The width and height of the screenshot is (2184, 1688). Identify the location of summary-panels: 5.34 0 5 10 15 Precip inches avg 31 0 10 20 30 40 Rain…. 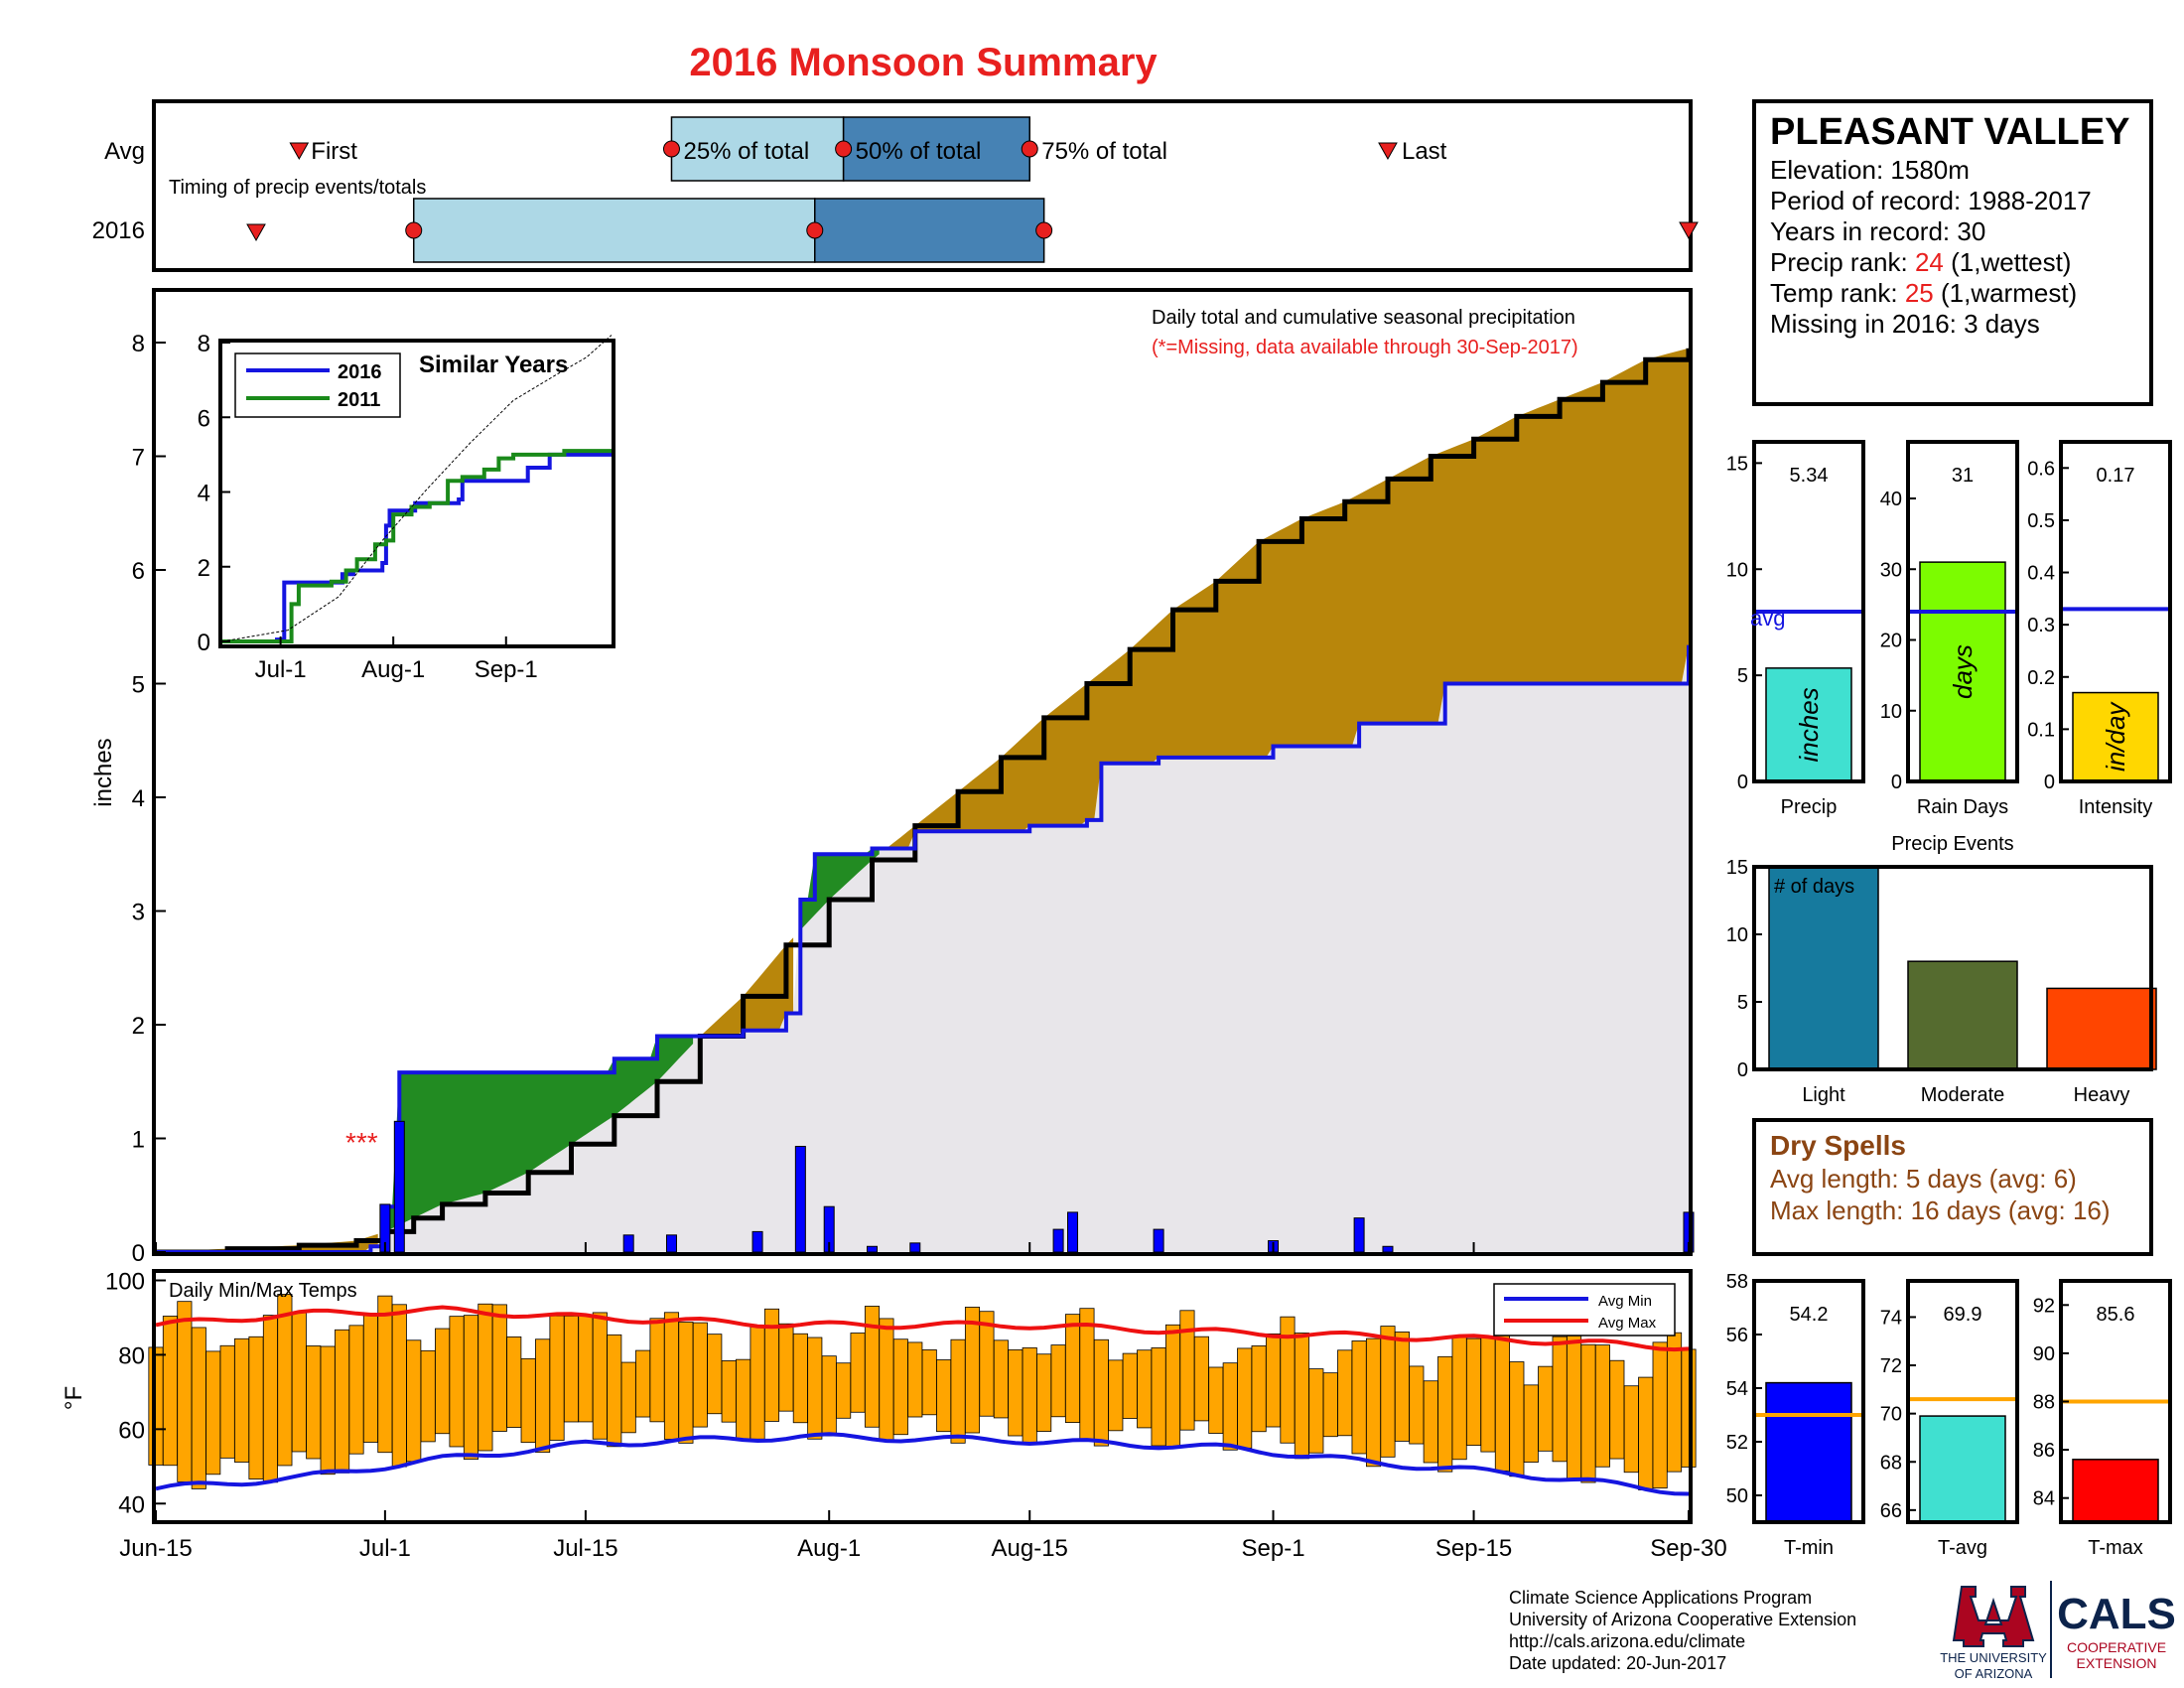
(1949, 999).